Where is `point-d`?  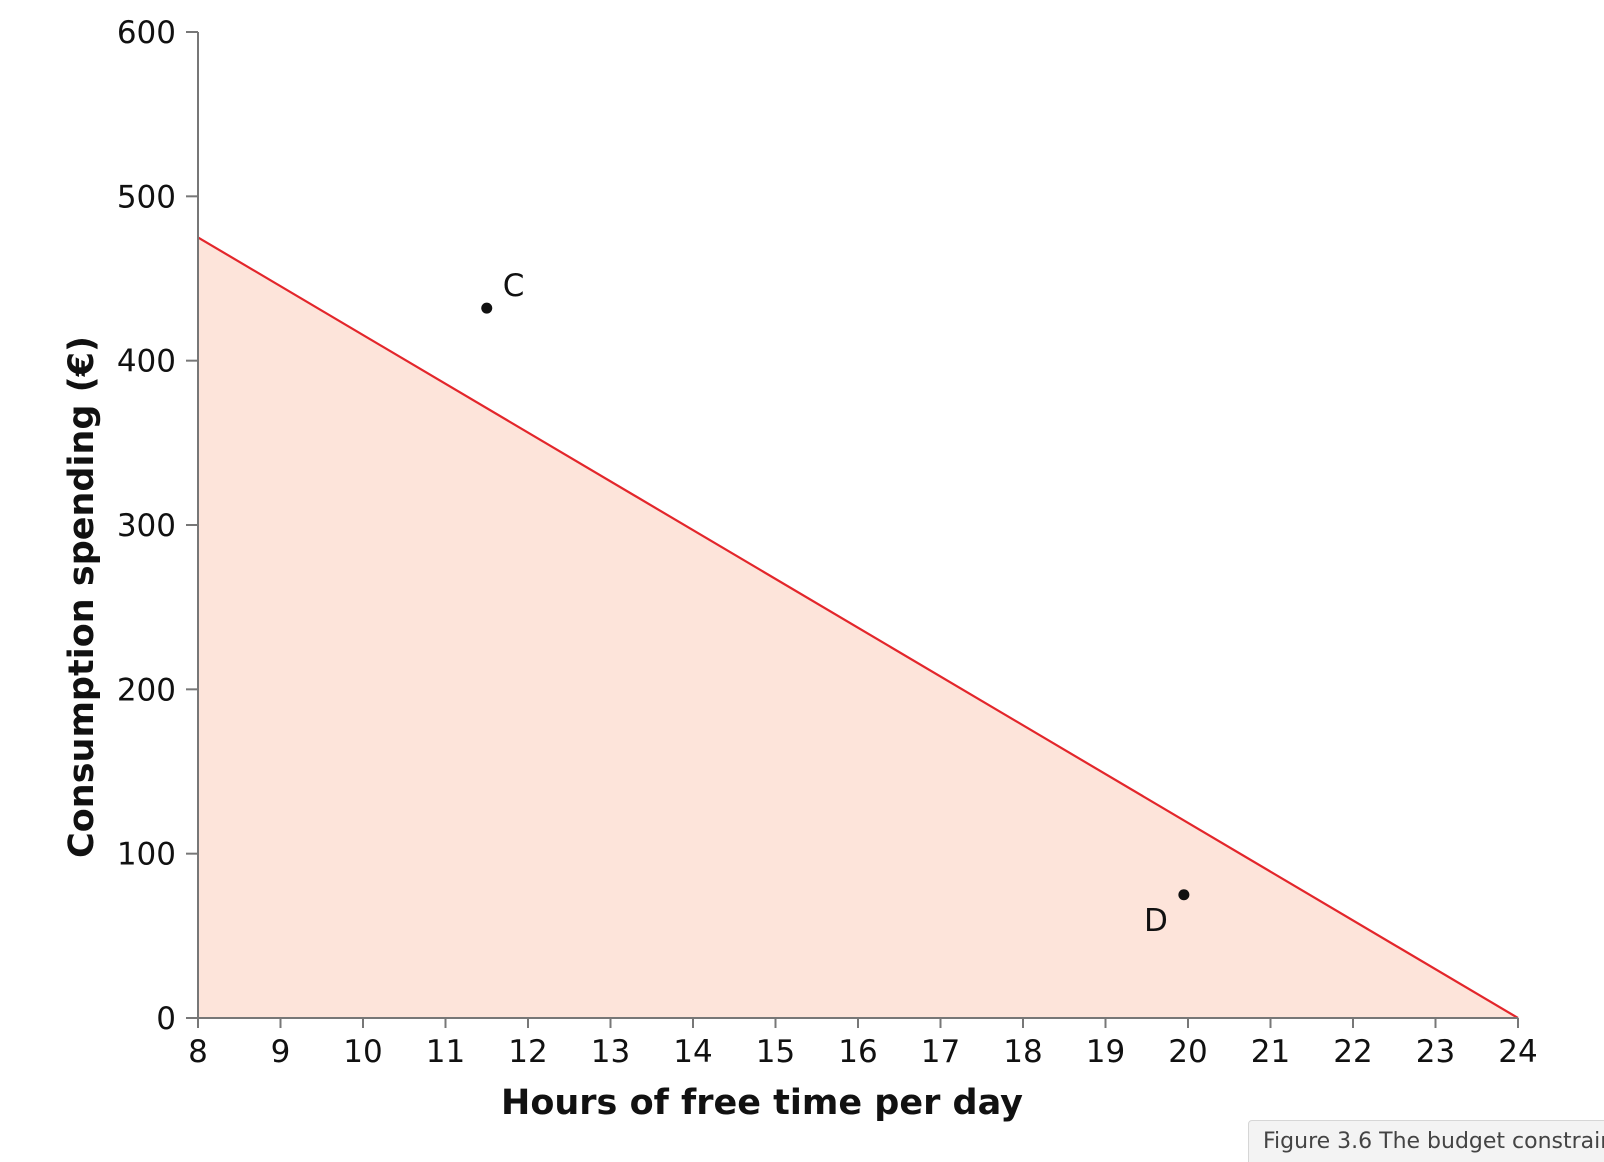 point-d is located at coordinates (1184, 895).